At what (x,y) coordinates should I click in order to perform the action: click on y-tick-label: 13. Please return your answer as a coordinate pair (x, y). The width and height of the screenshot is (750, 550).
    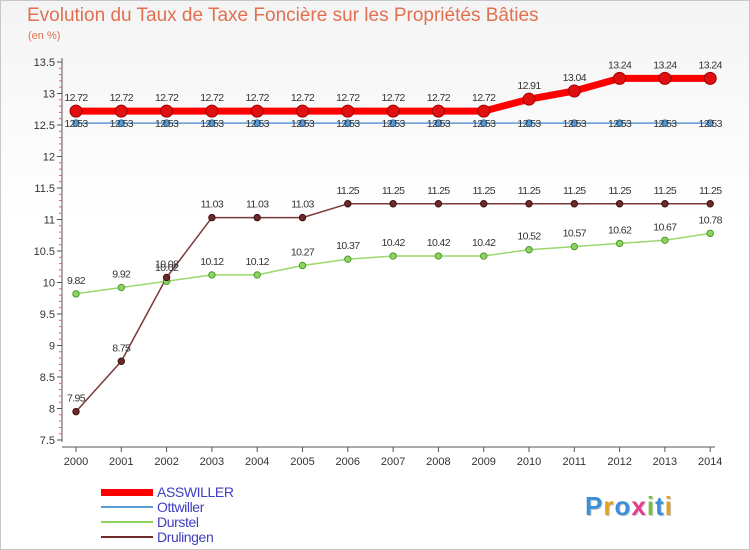
    Looking at the image, I should click on (49, 95).